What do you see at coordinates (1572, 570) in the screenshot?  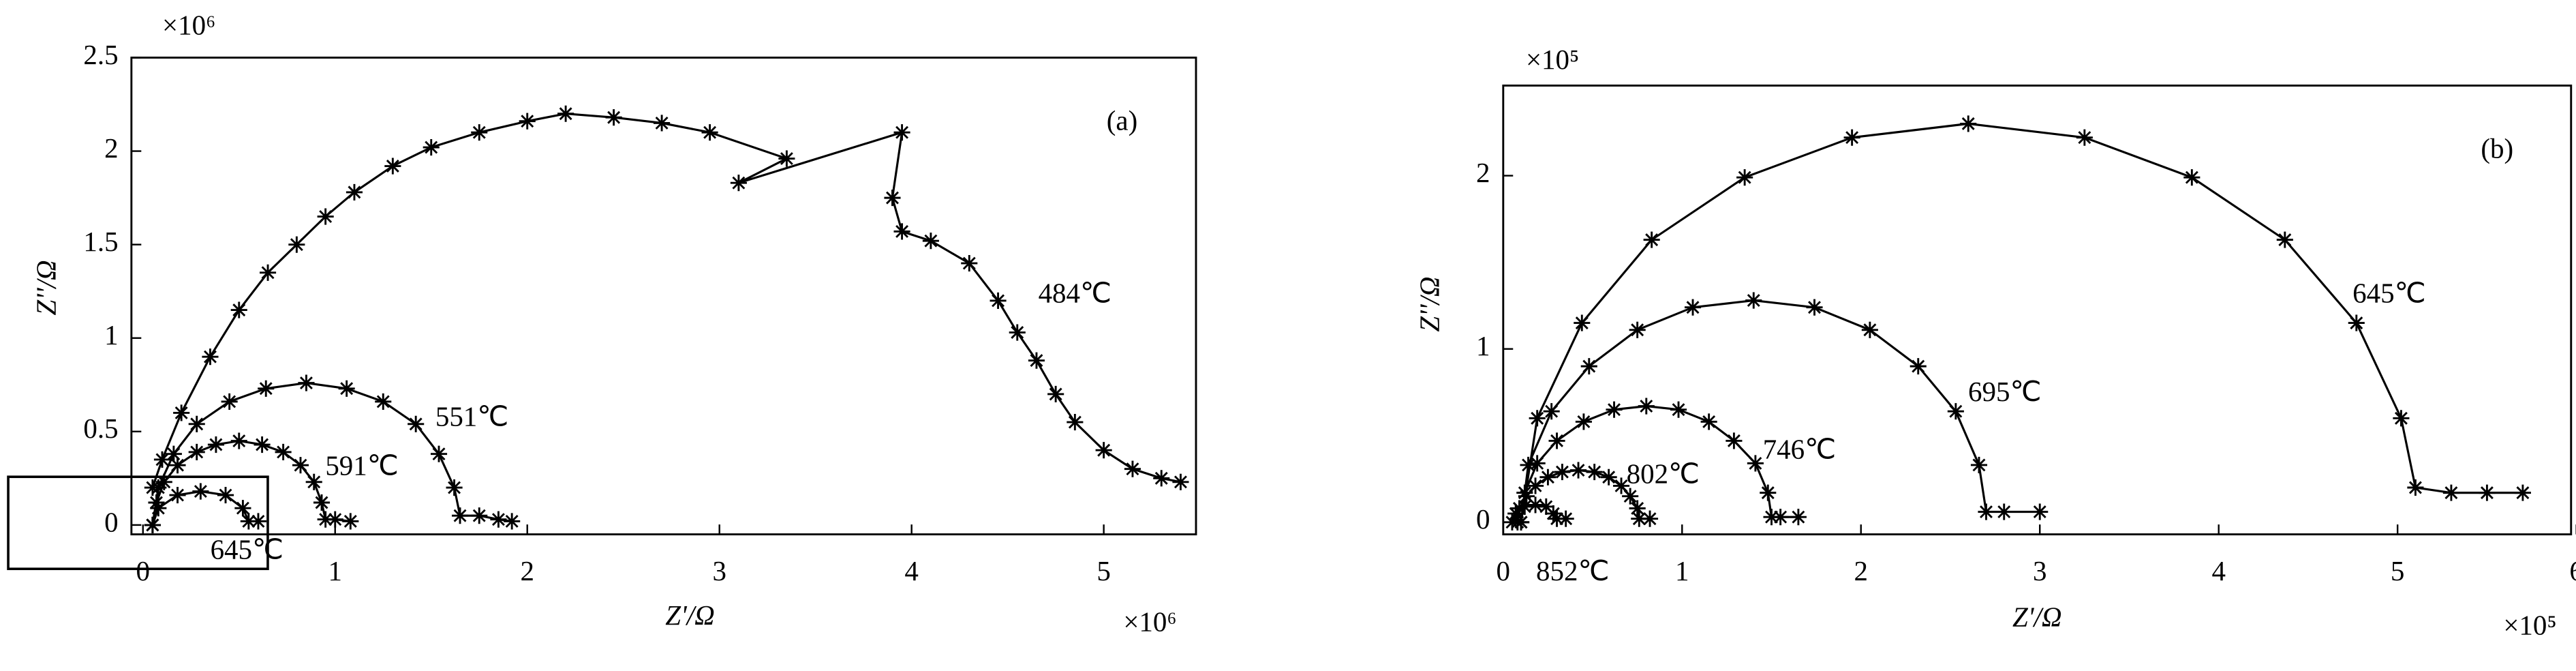 I see `series-label: 852℃` at bounding box center [1572, 570].